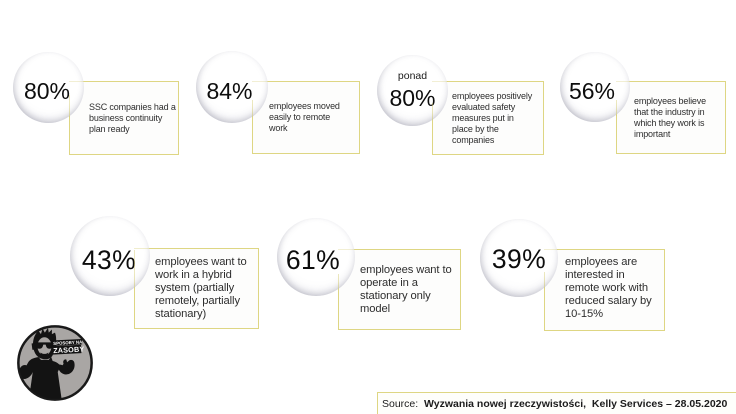 The width and height of the screenshot is (736, 414). Describe the element at coordinates (69, 349) in the screenshot. I see `svg-text: ZASOBY` at that location.